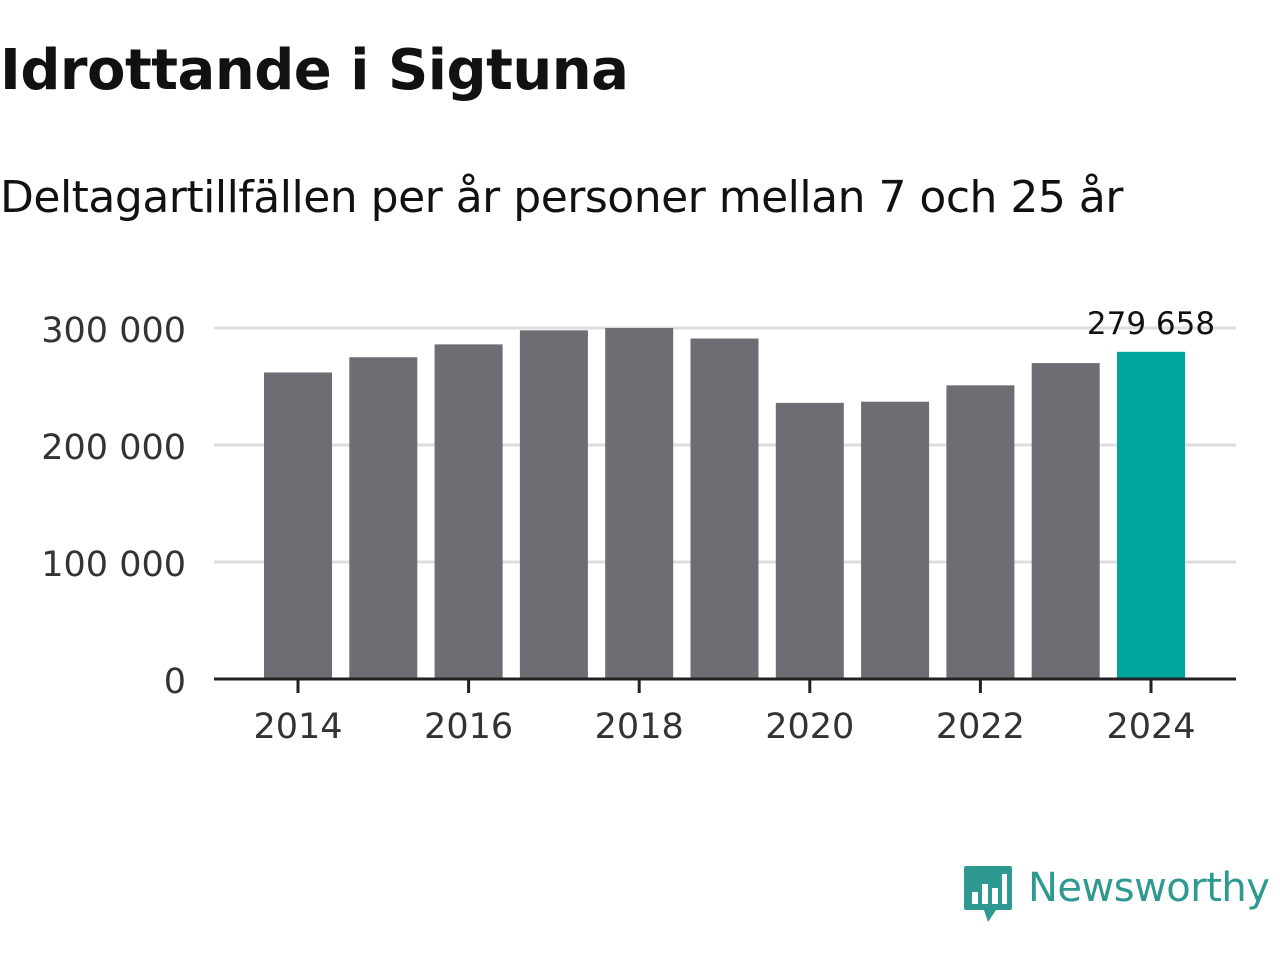 The width and height of the screenshot is (1280, 960). What do you see at coordinates (553, 504) in the screenshot?
I see `bar-2017` at bounding box center [553, 504].